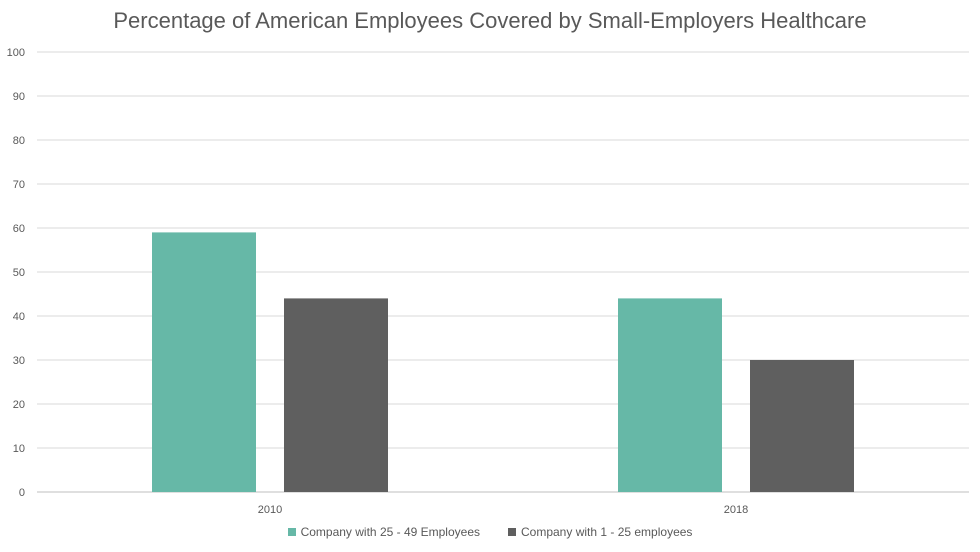 The height and width of the screenshot is (552, 980). I want to click on y-tick-label: 40, so click(19, 317).